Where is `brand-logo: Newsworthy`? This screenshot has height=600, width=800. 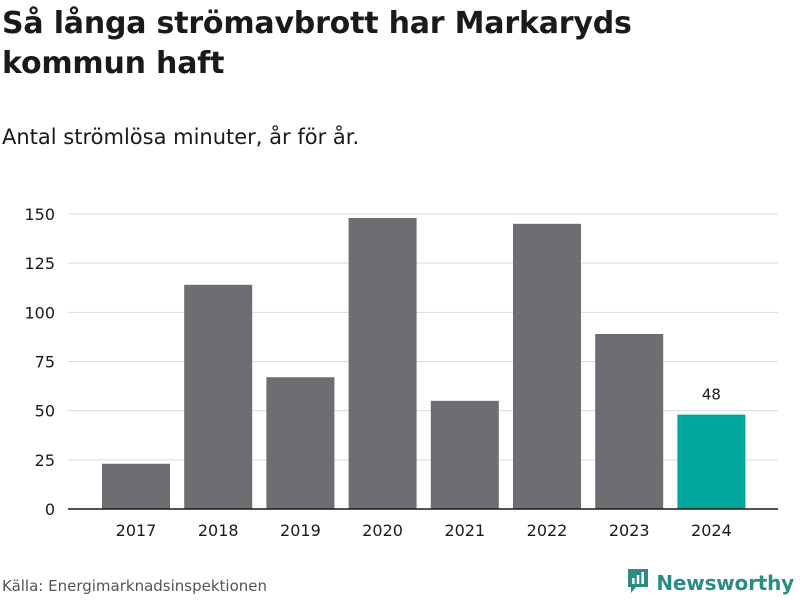 brand-logo: Newsworthy is located at coordinates (710, 583).